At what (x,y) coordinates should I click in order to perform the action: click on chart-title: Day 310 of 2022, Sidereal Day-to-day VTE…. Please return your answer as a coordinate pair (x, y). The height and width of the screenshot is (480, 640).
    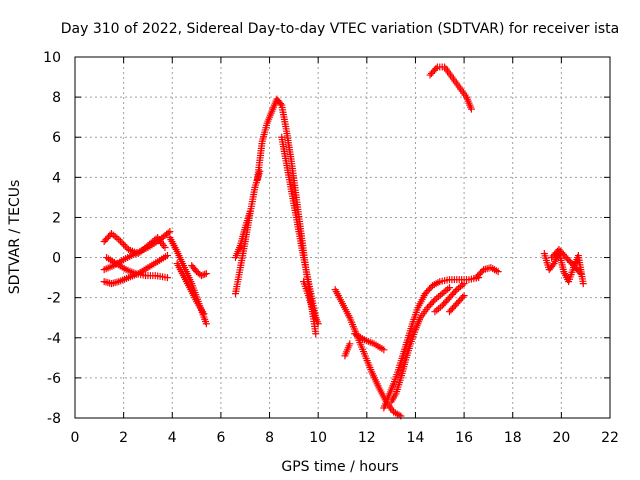
    Looking at the image, I should click on (340, 29).